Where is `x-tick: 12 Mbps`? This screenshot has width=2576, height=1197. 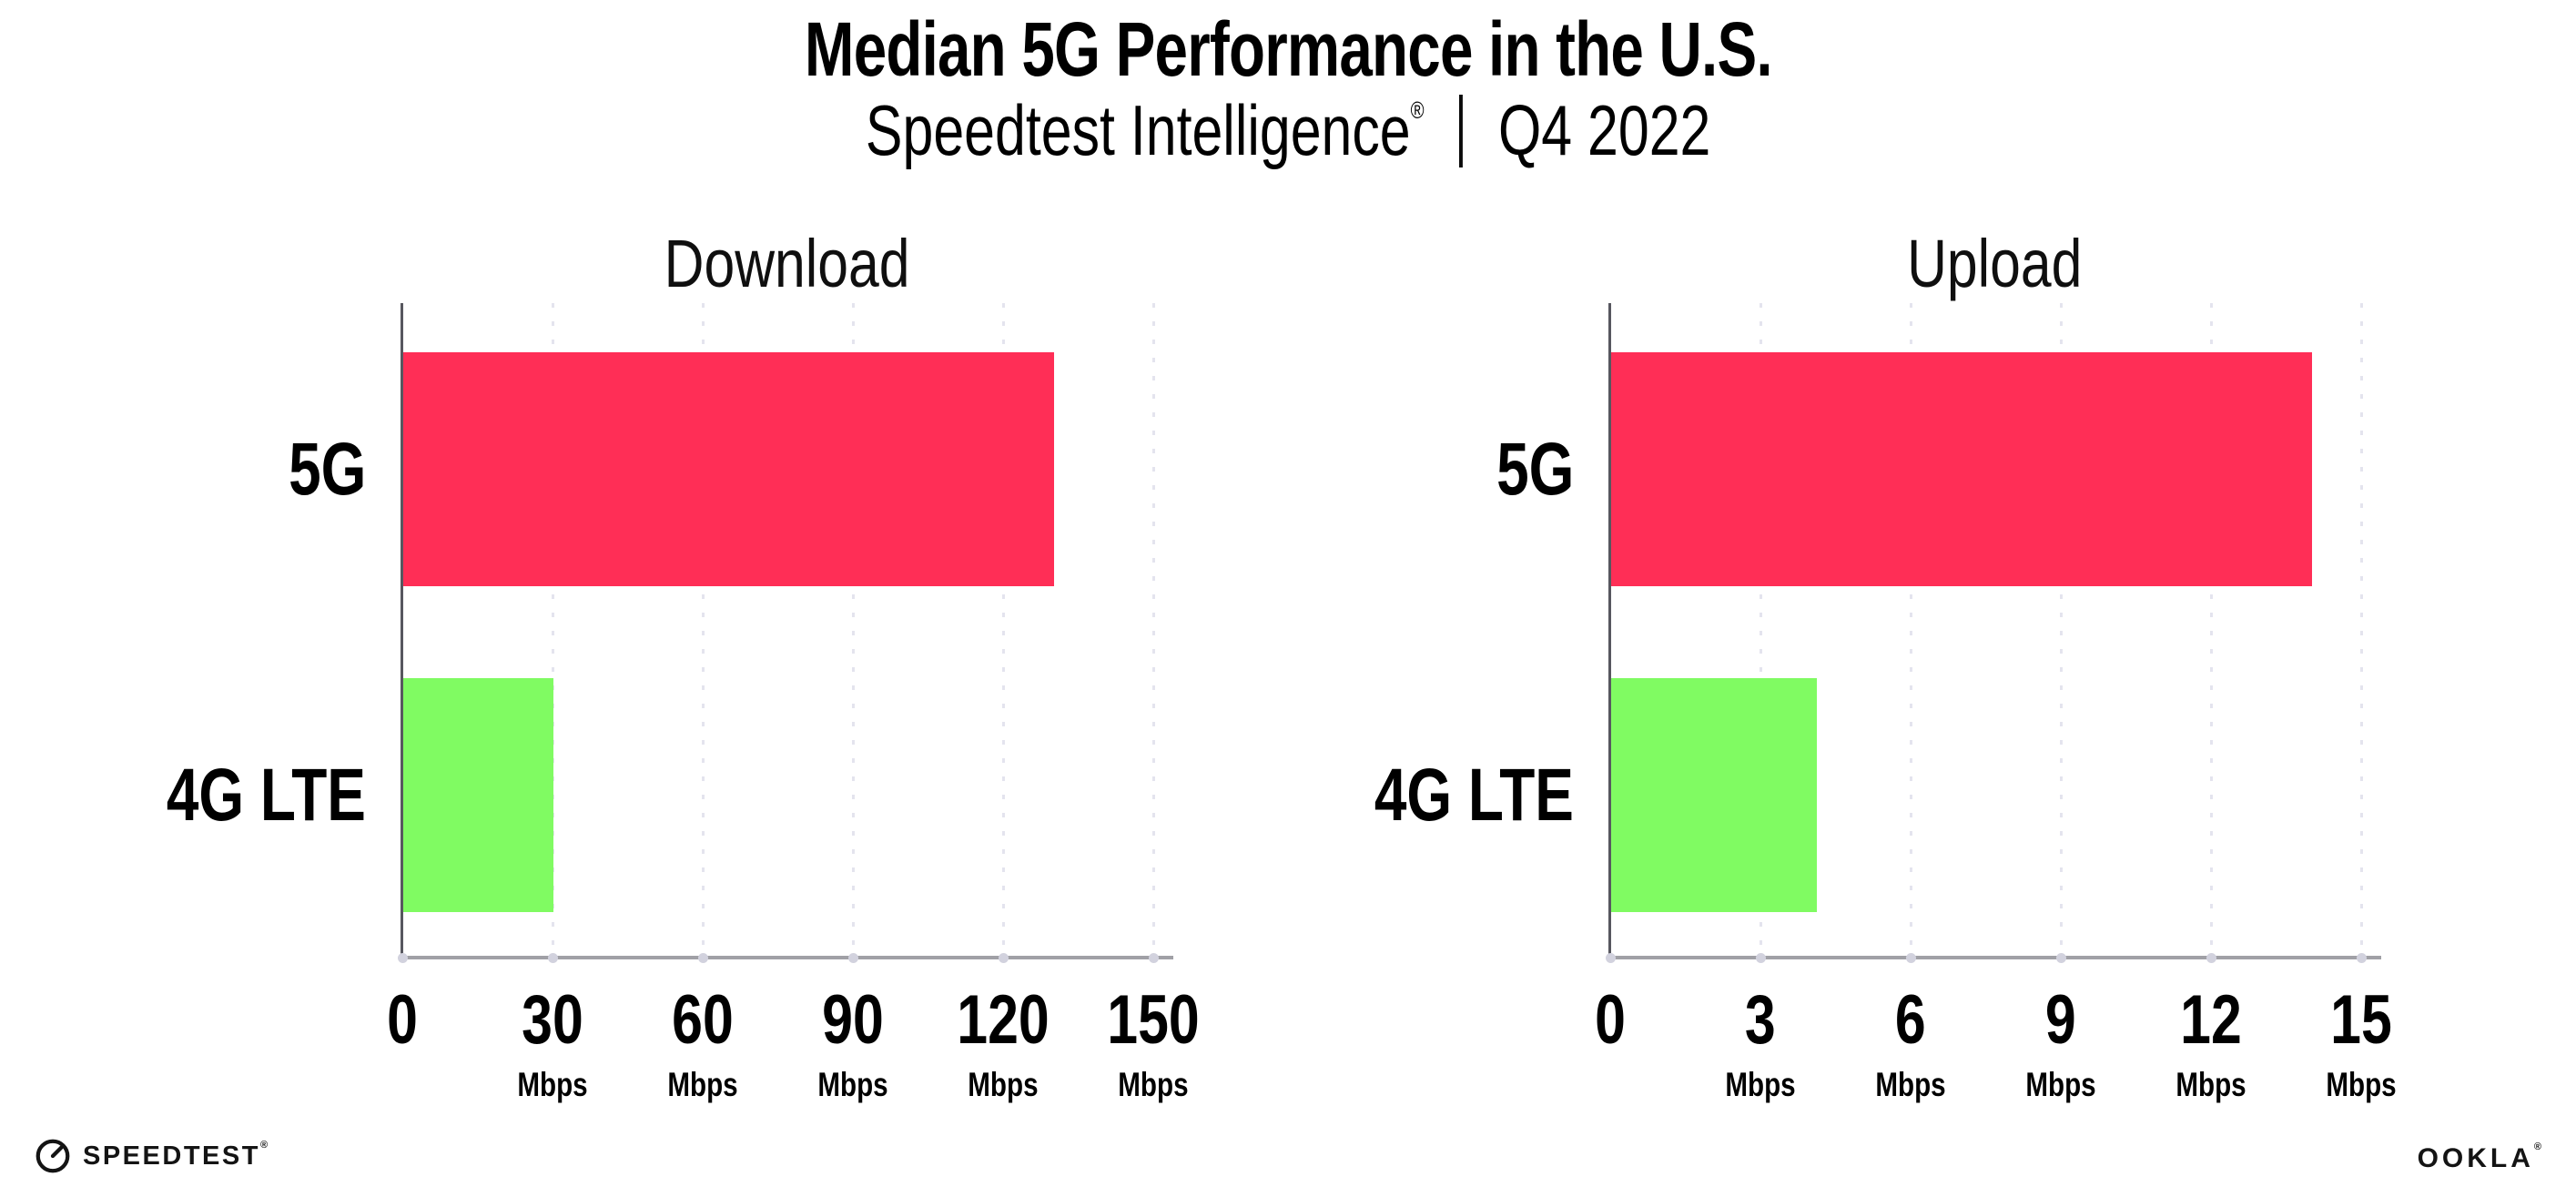 x-tick: 12 Mbps is located at coordinates (2211, 1042).